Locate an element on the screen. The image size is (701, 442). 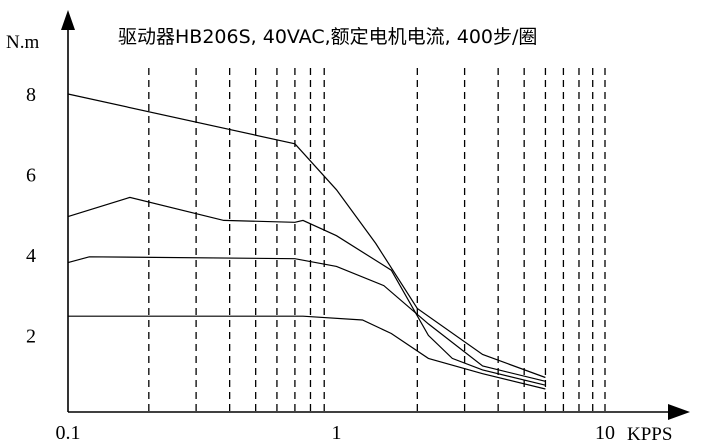
y-tick-label: 6 is located at coordinates (31, 175).